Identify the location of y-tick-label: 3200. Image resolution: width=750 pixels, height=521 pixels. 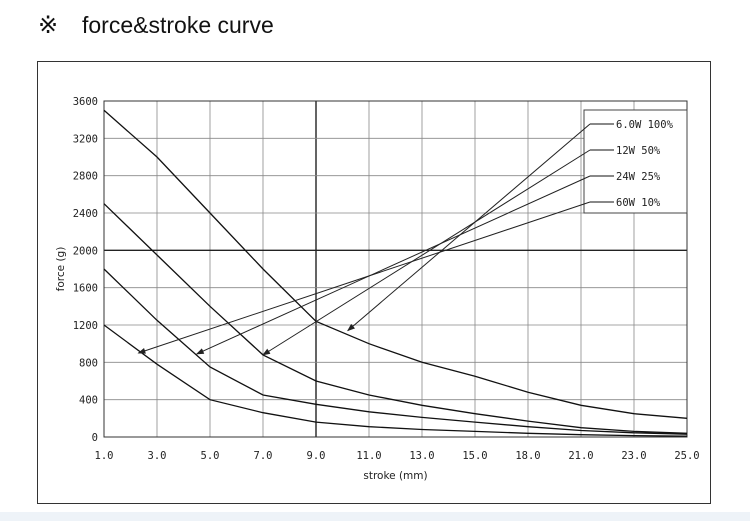
(85, 139).